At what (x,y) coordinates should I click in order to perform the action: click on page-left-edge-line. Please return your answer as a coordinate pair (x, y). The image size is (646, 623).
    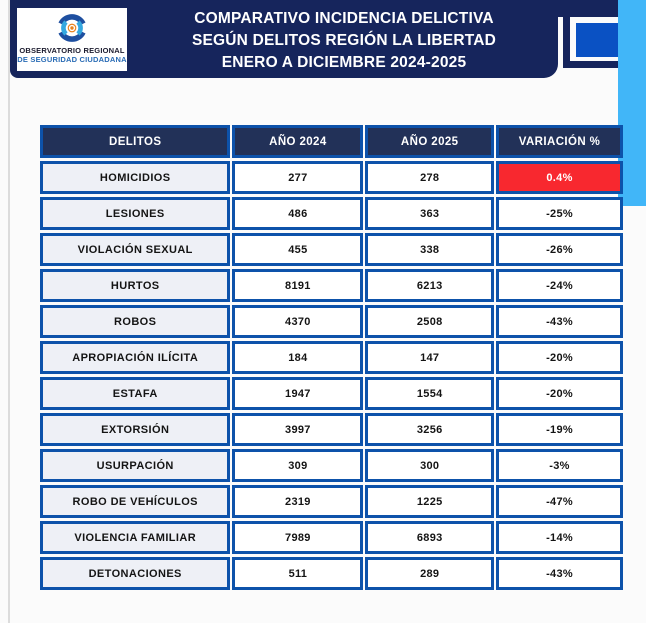
    Looking at the image, I should click on (9, 311).